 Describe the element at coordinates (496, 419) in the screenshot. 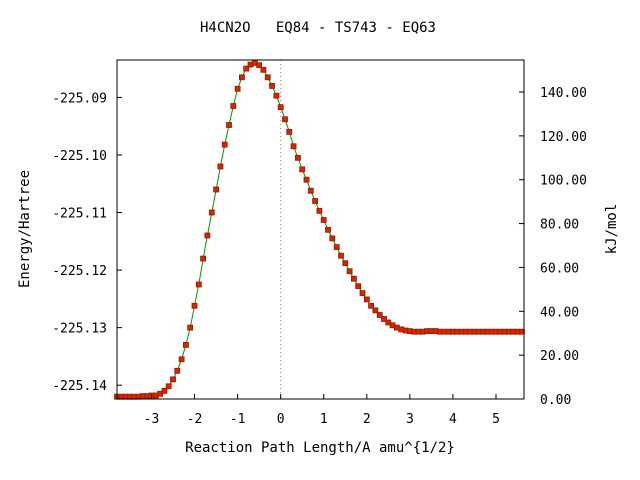

I see `x-tick-label: 5` at that location.